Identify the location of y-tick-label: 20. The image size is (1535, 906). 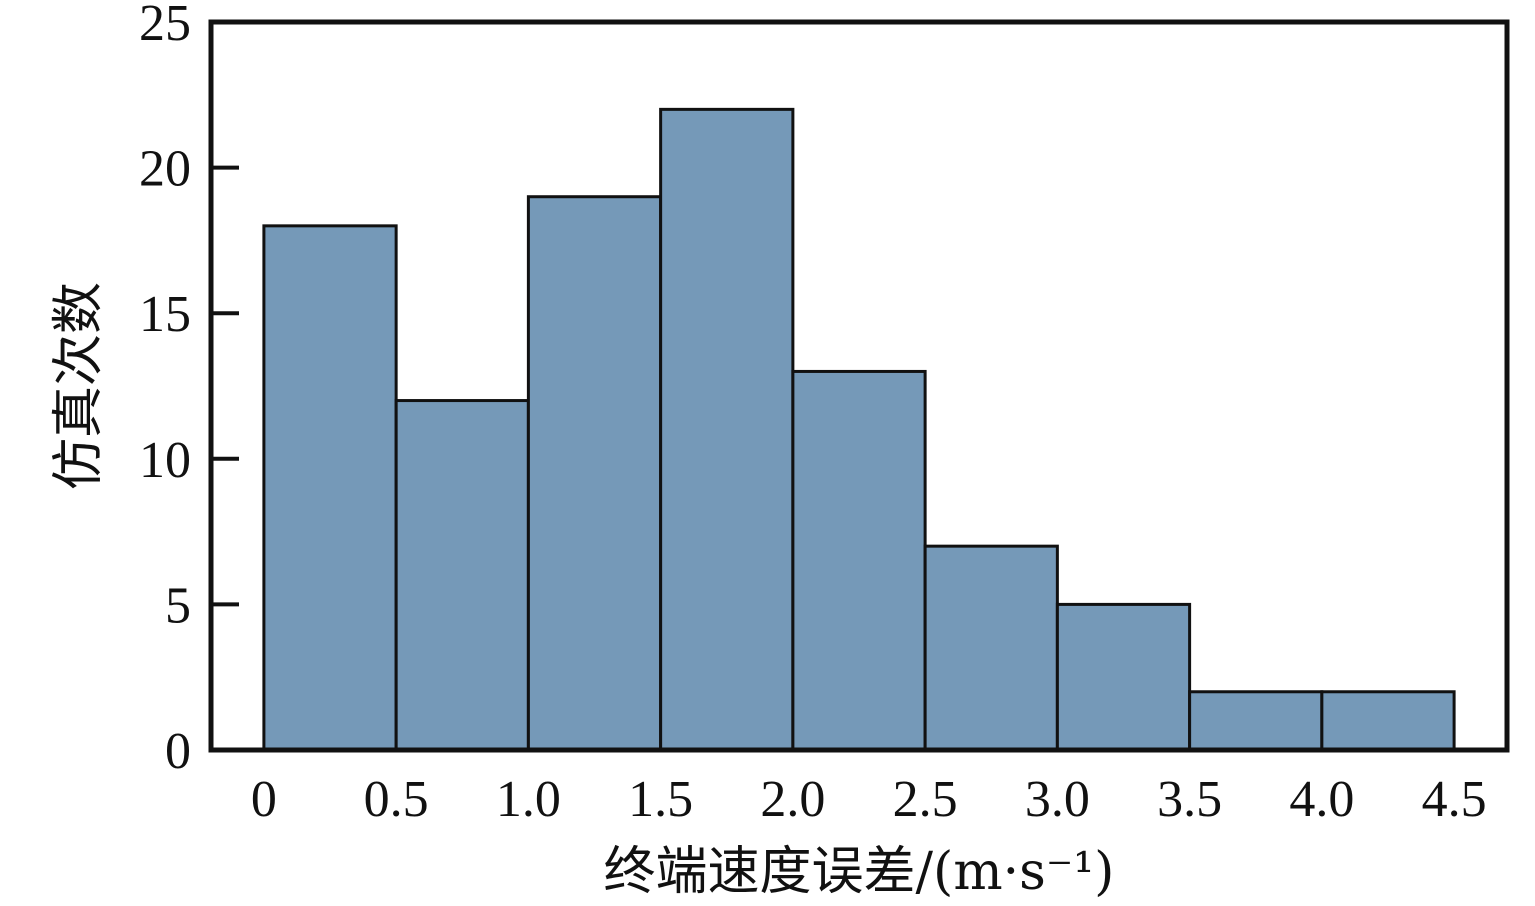
(165, 169).